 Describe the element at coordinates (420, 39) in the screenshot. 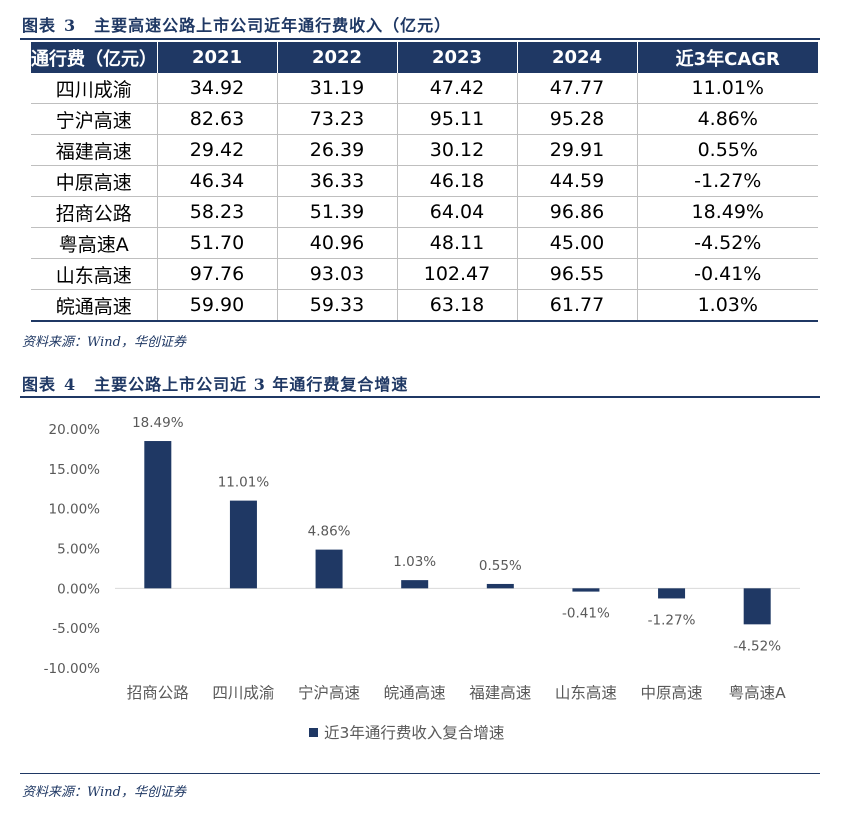

I see `table-caption-rule` at that location.